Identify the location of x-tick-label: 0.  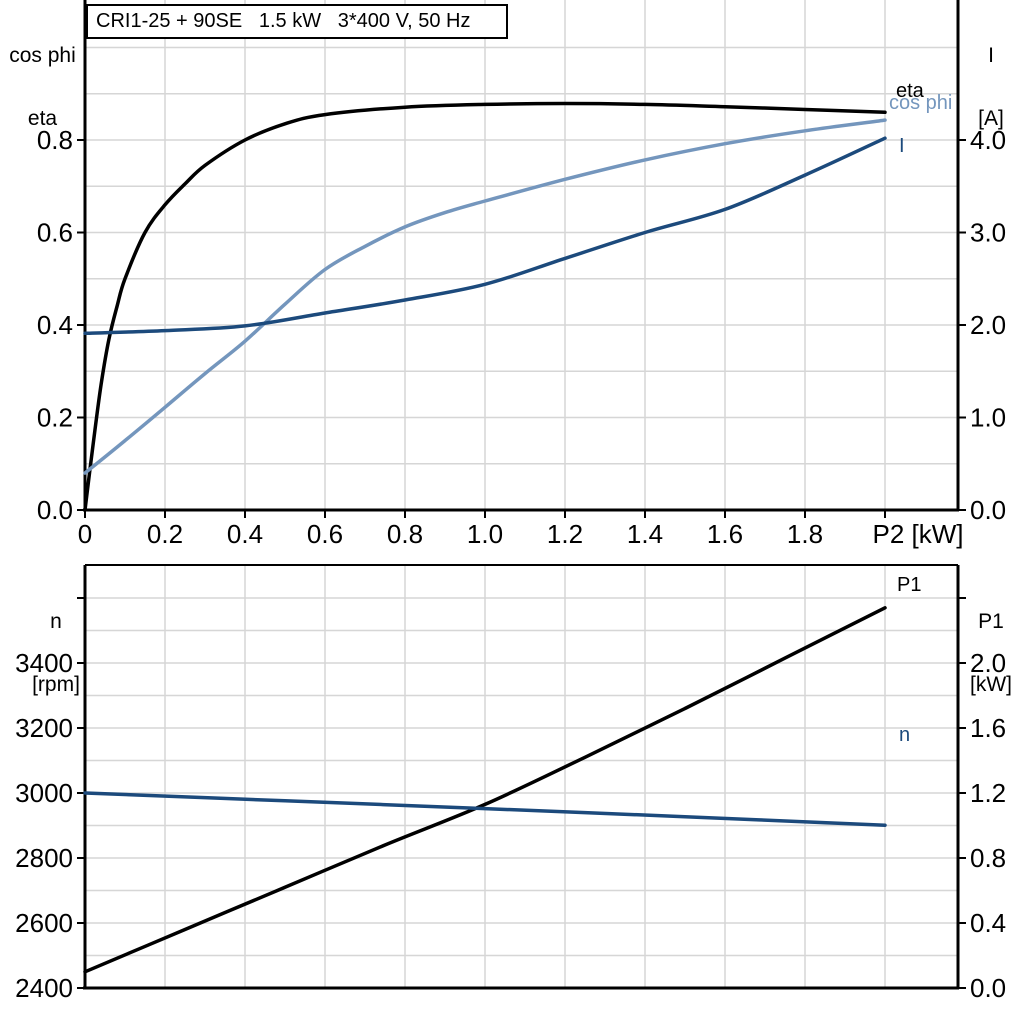
(85, 534).